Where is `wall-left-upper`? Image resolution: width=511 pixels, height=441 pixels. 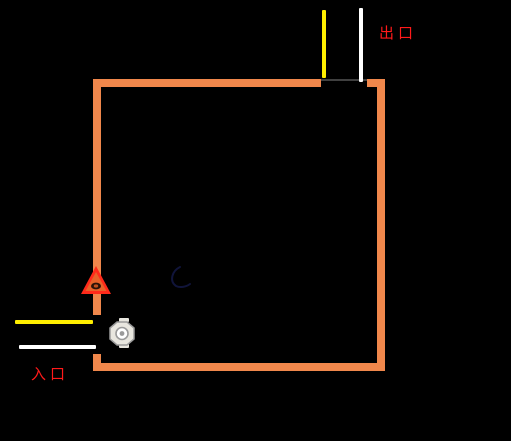
wall-left-upper is located at coordinates (97, 197).